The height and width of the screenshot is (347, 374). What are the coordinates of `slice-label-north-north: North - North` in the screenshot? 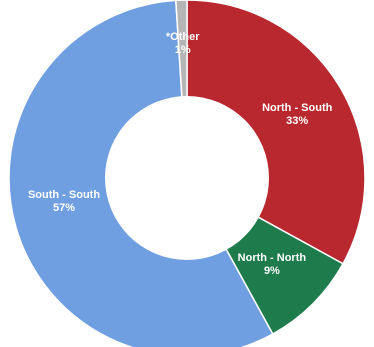 It's located at (272, 258).